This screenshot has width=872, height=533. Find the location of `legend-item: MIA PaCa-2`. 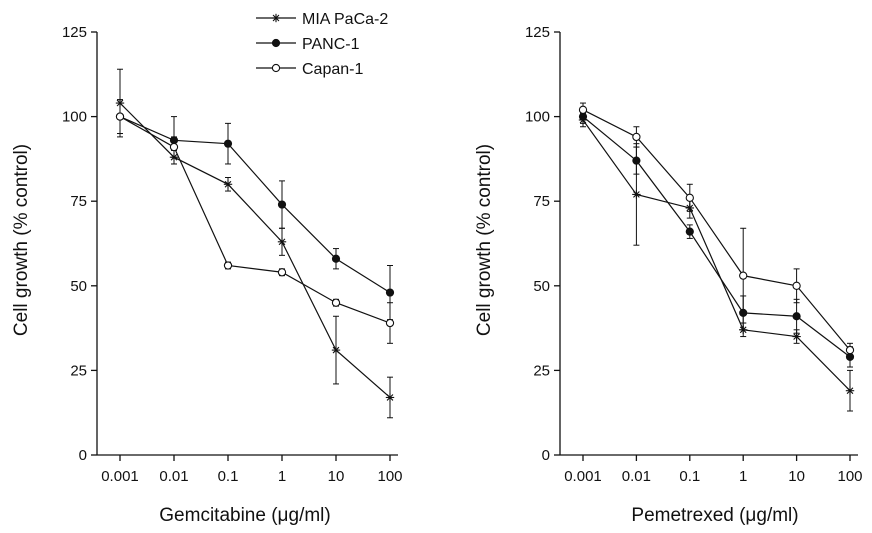

legend-item: MIA PaCa-2 is located at coordinates (322, 19).